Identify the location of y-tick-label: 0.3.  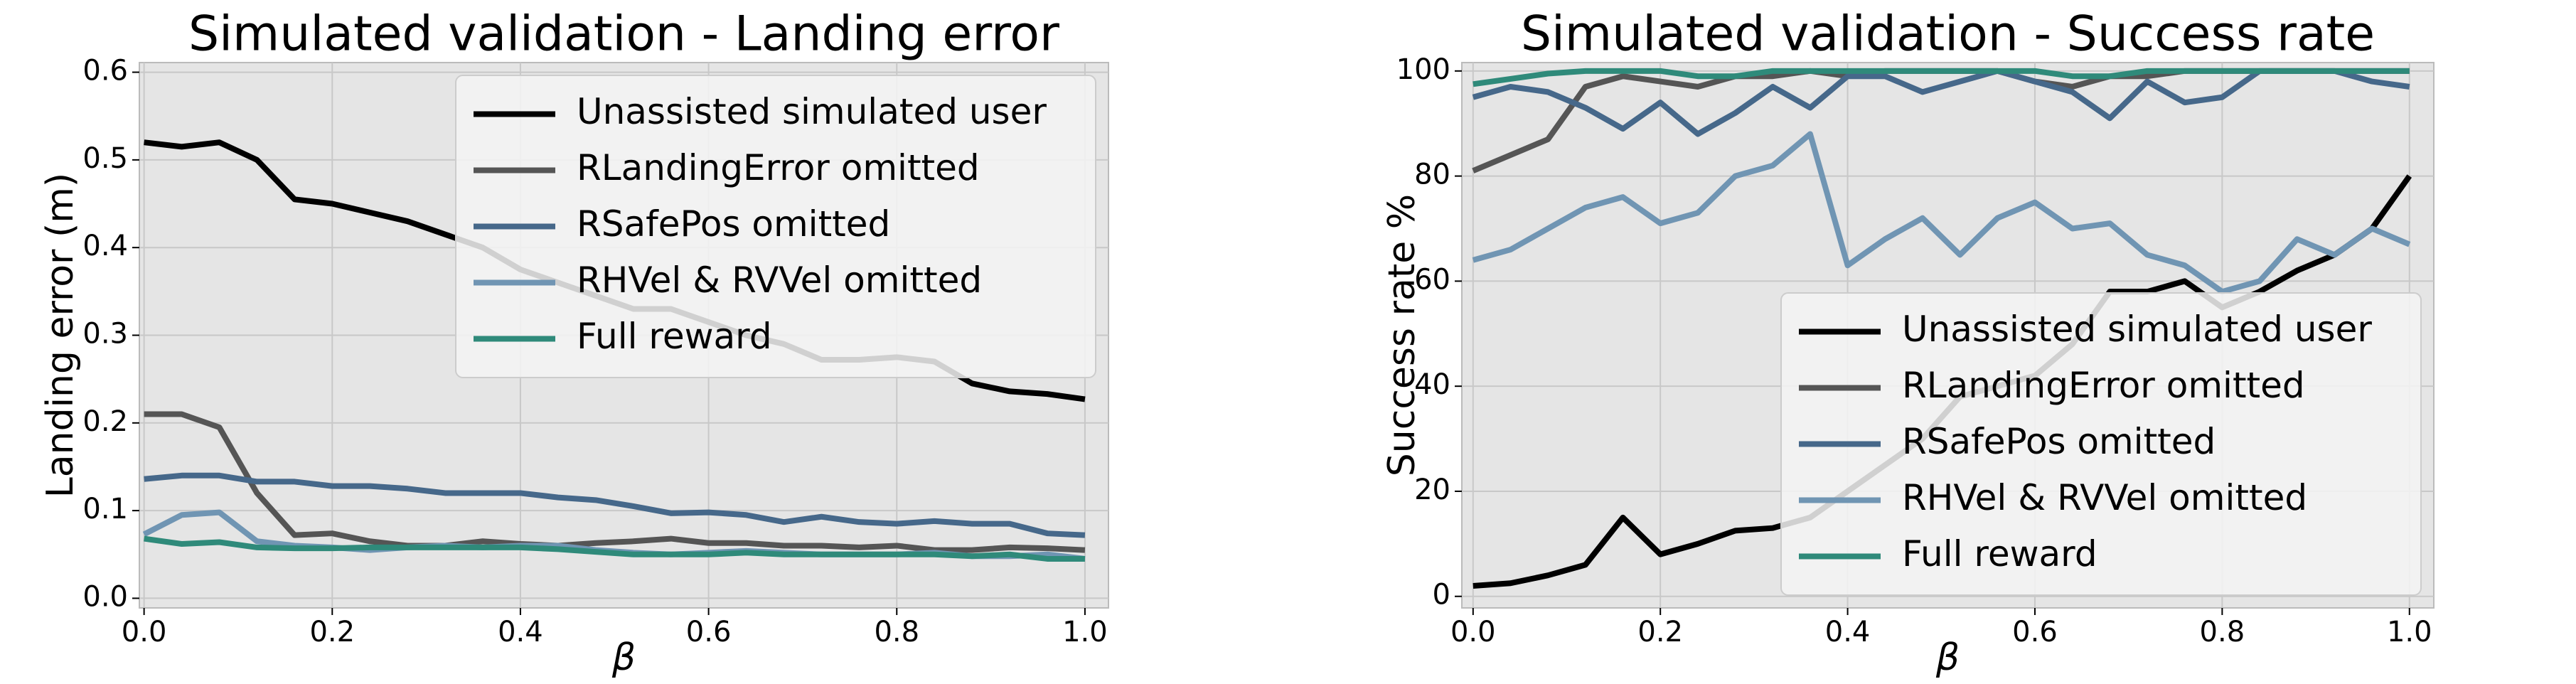
(105, 335).